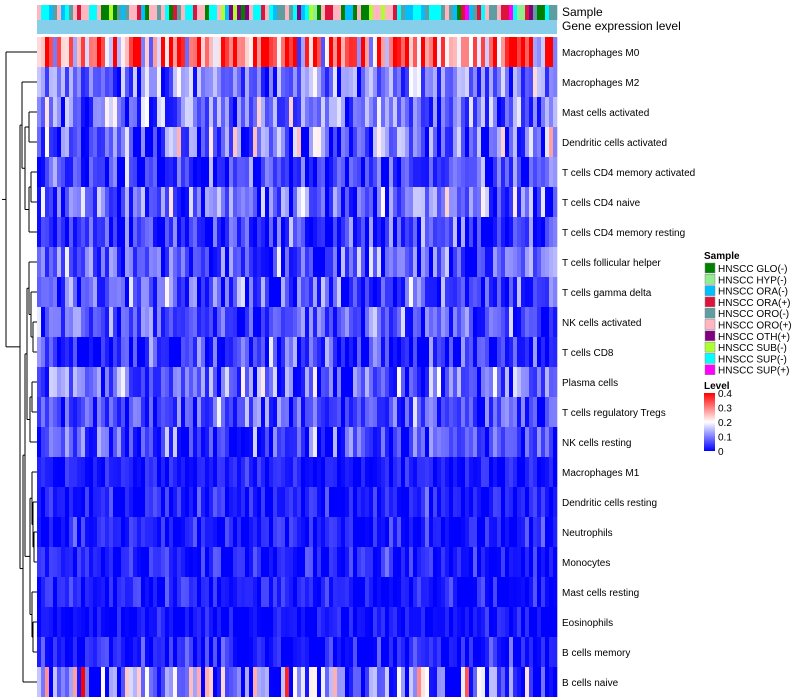 Image resolution: width=800 pixels, height=700 pixels. What do you see at coordinates (710, 302) in the screenshot?
I see `sample-legend-swatch` at bounding box center [710, 302].